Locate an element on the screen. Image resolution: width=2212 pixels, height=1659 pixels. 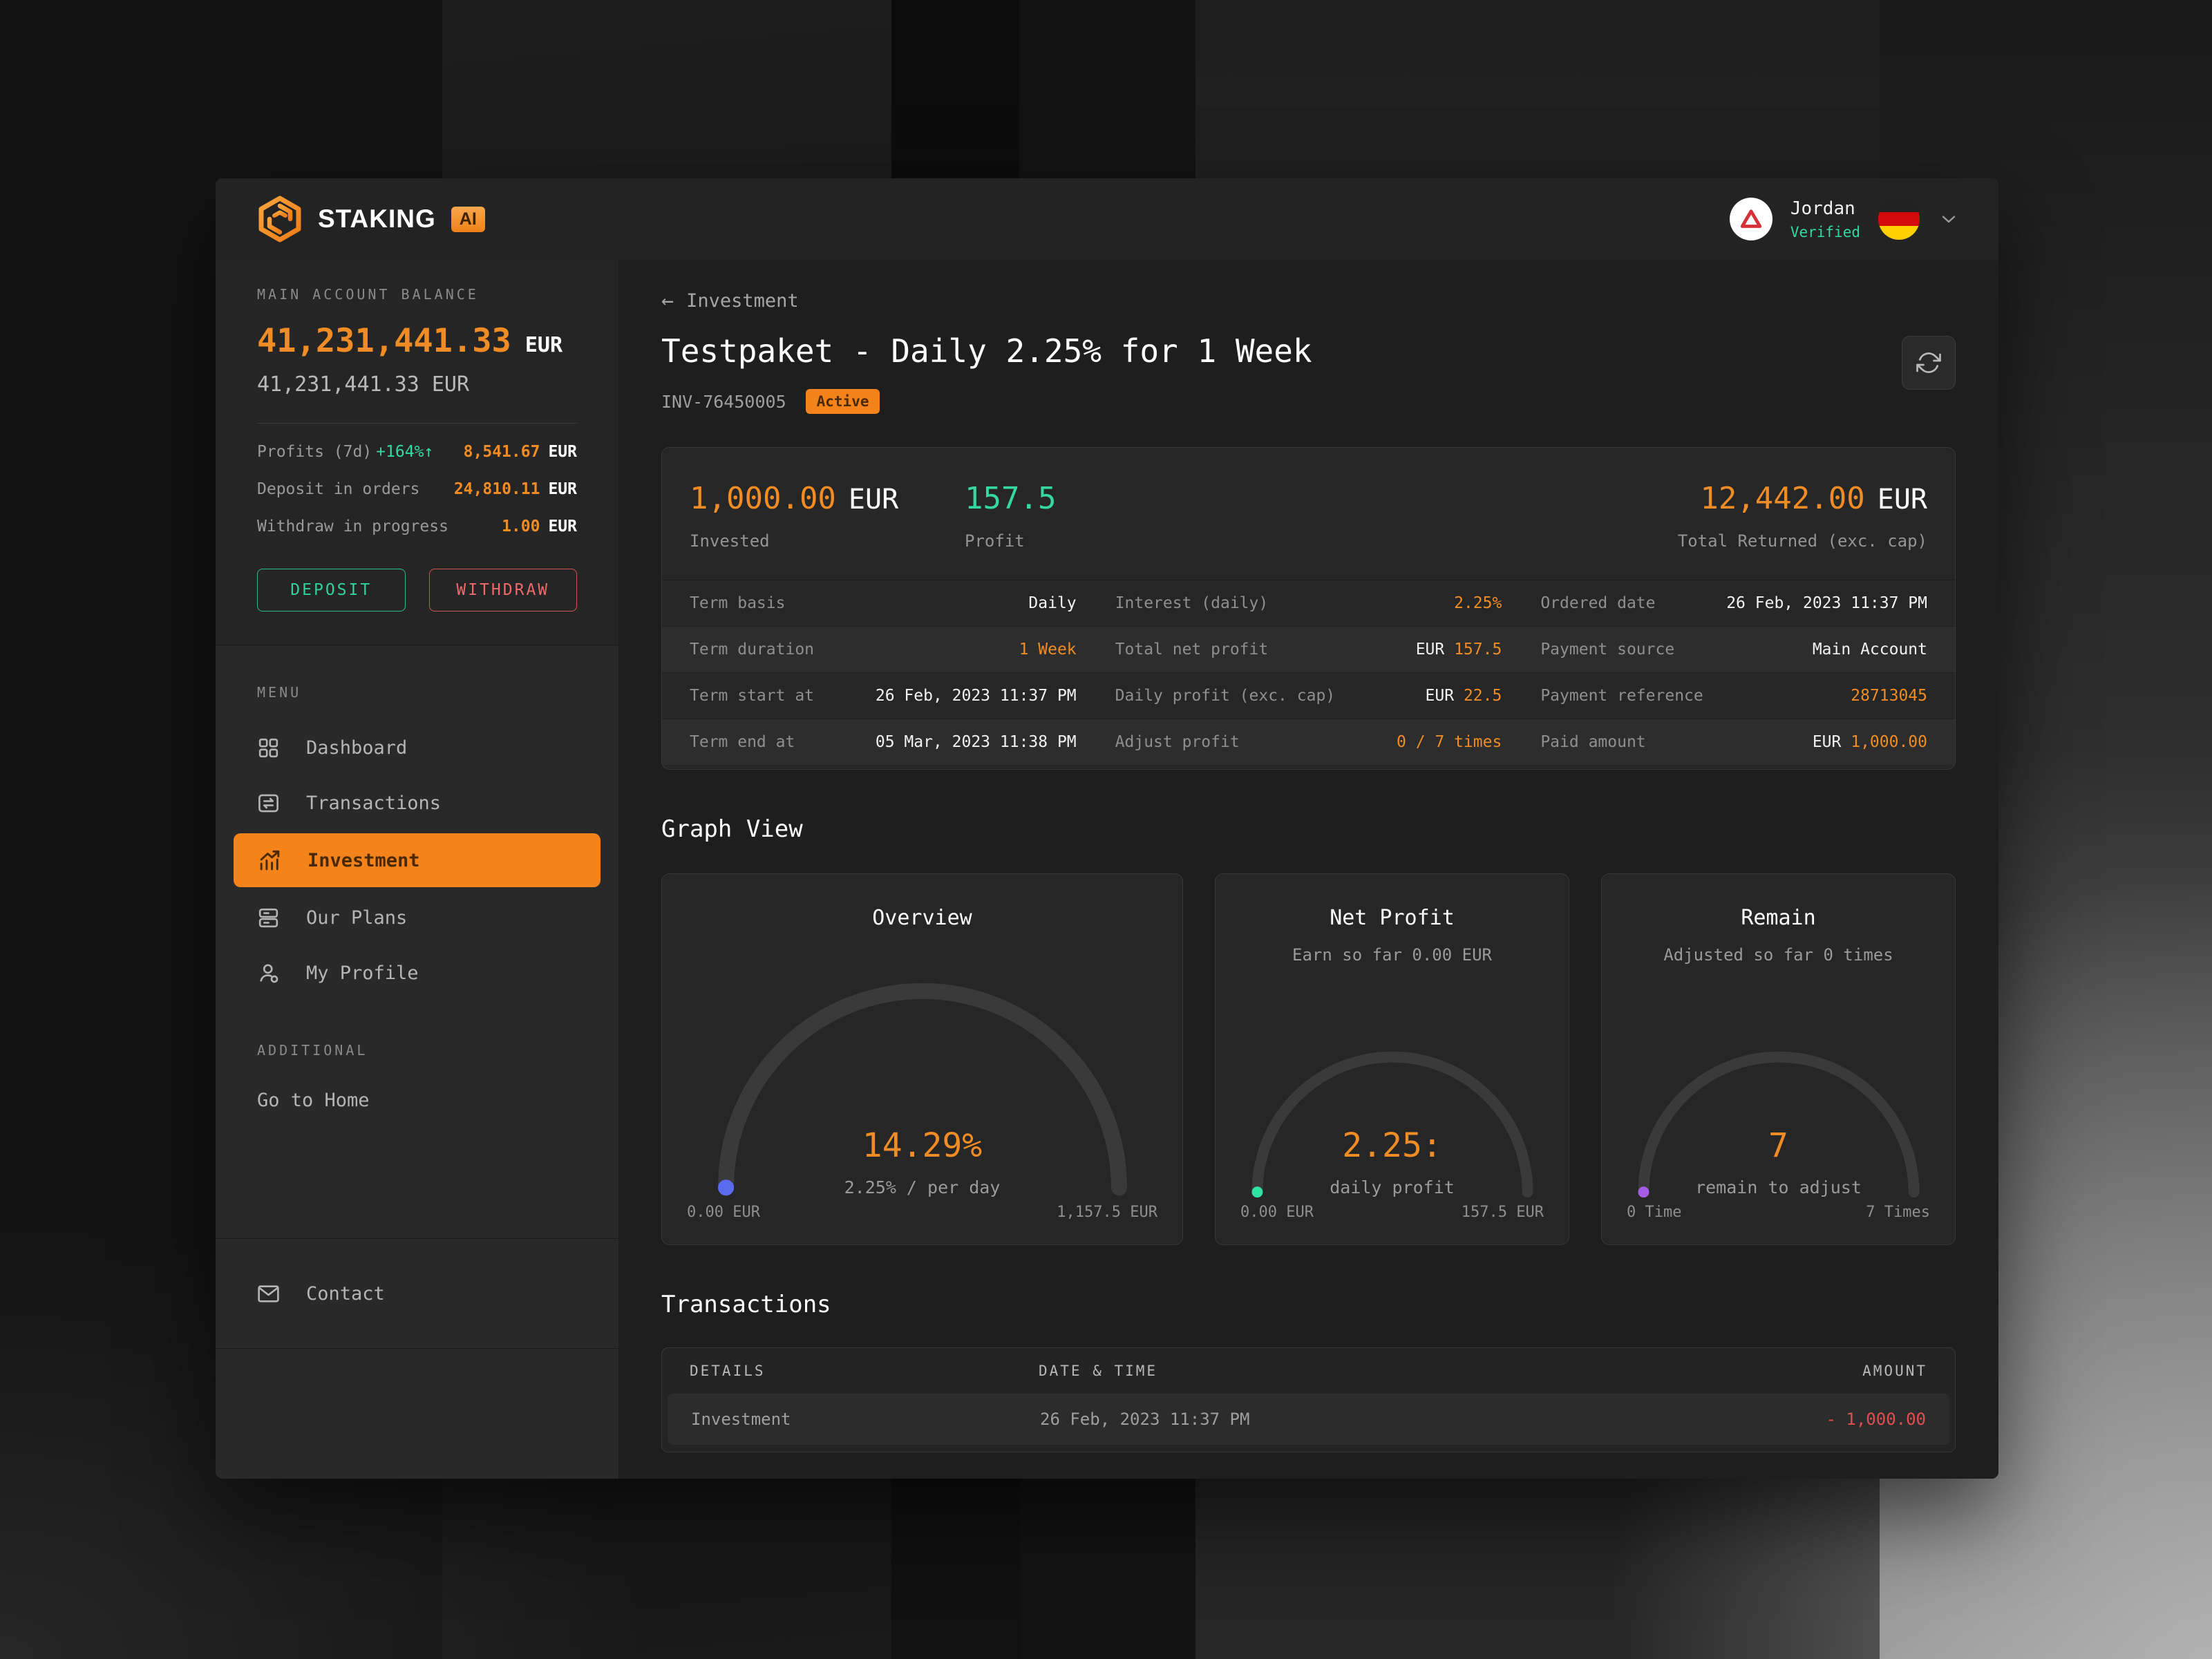
detail-label: Term duration is located at coordinates (752, 649).